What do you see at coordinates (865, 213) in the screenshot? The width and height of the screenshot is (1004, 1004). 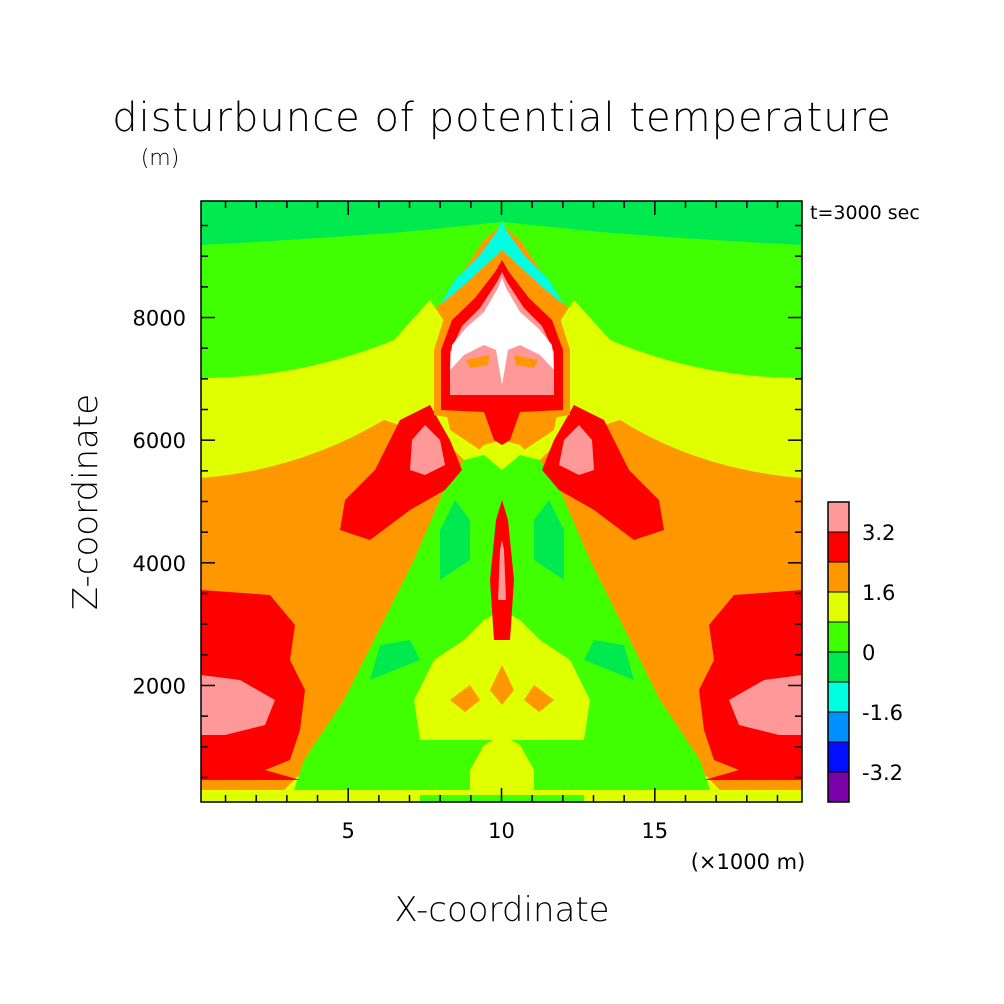 I see `time-label: t=3000 sec` at bounding box center [865, 213].